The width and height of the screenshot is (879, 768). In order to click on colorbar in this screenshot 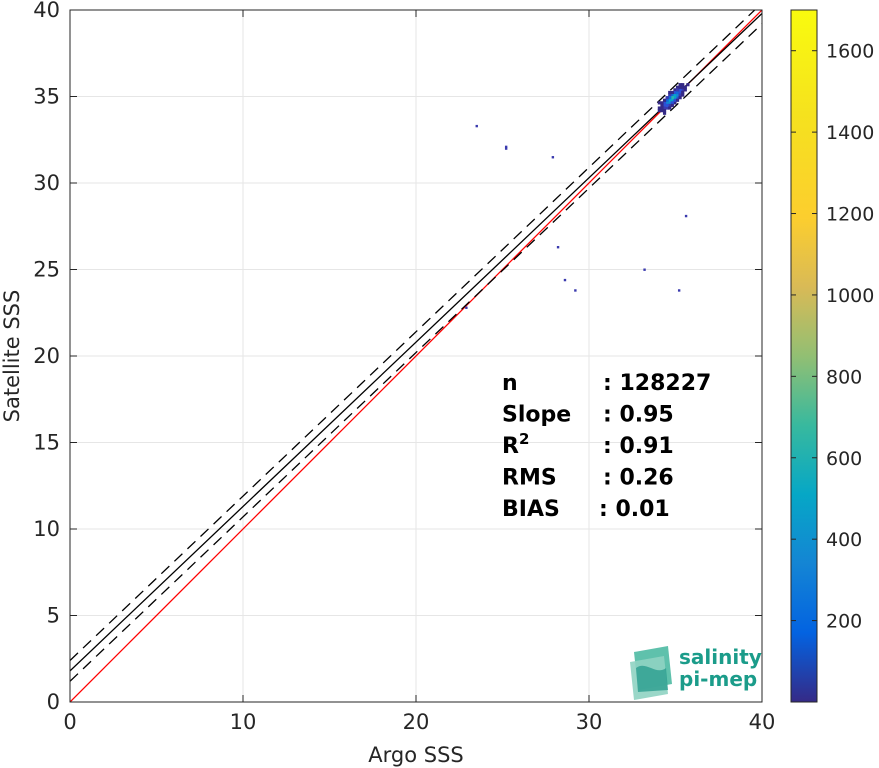, I will do `click(804, 356)`.